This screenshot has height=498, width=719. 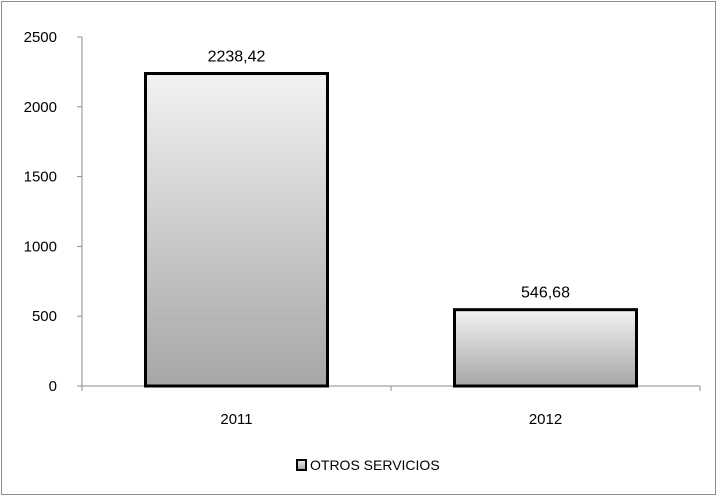 What do you see at coordinates (391, 406) in the screenshot?
I see `x-axis: 2011 2012` at bounding box center [391, 406].